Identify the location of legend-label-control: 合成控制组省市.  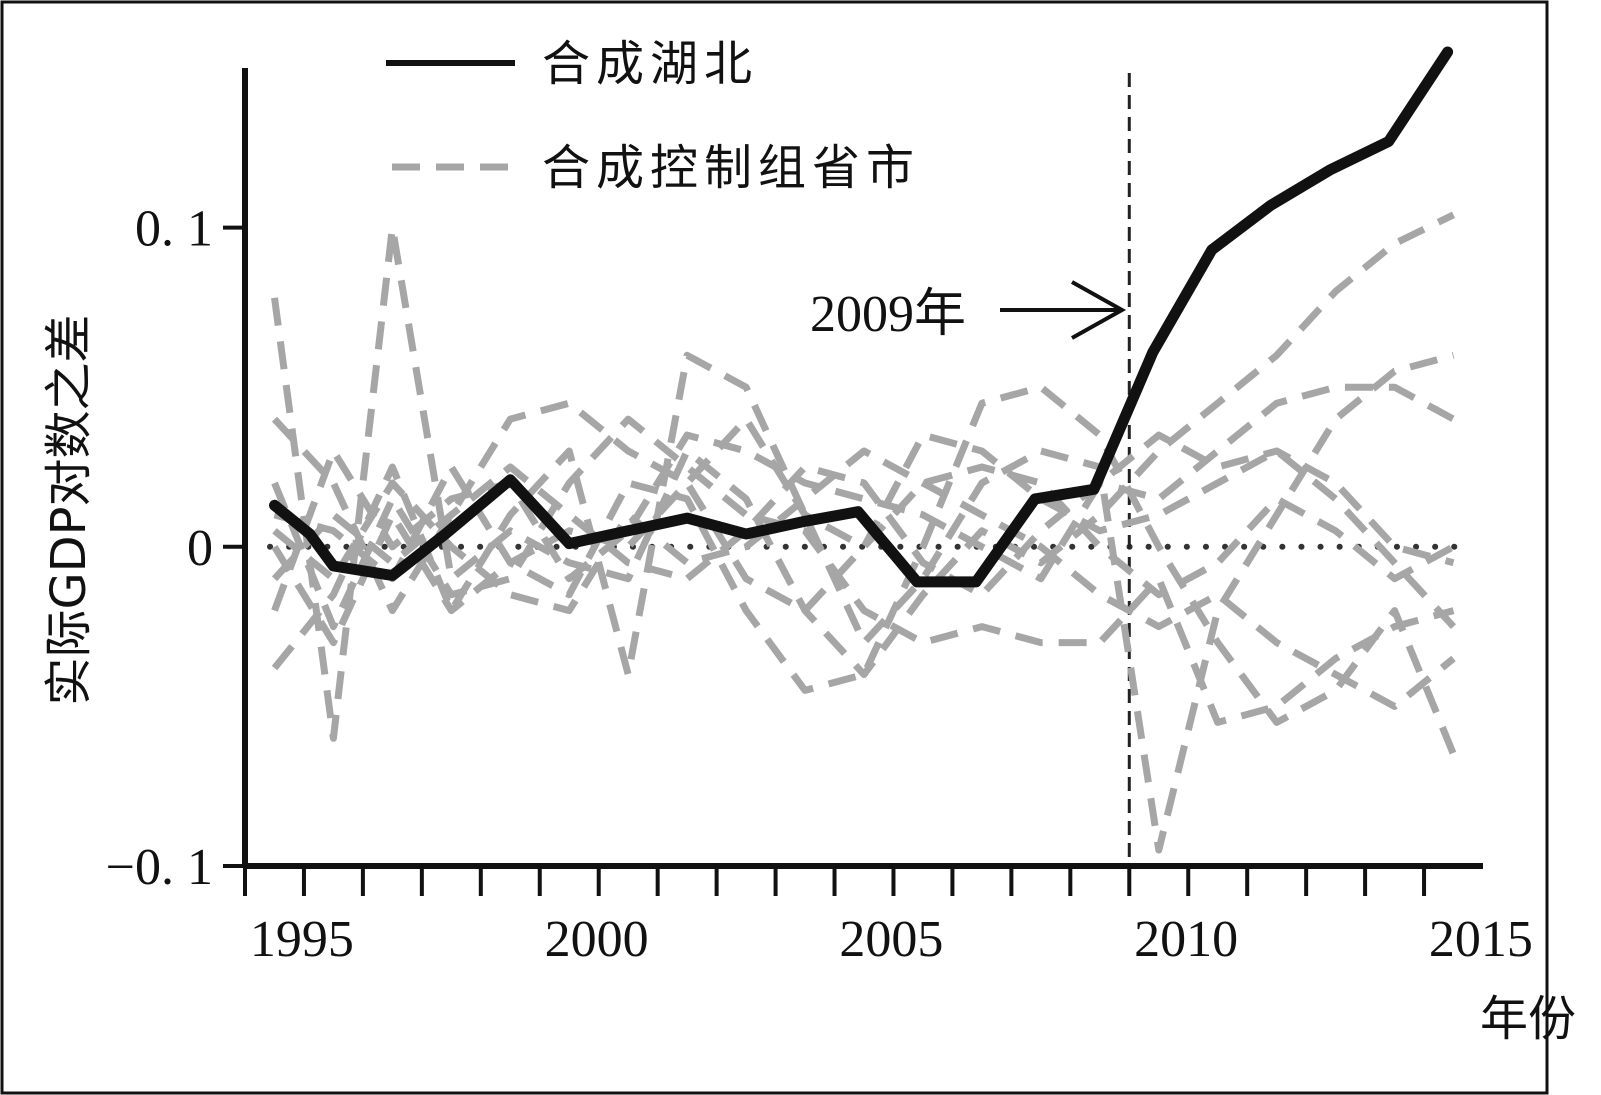
(731, 168).